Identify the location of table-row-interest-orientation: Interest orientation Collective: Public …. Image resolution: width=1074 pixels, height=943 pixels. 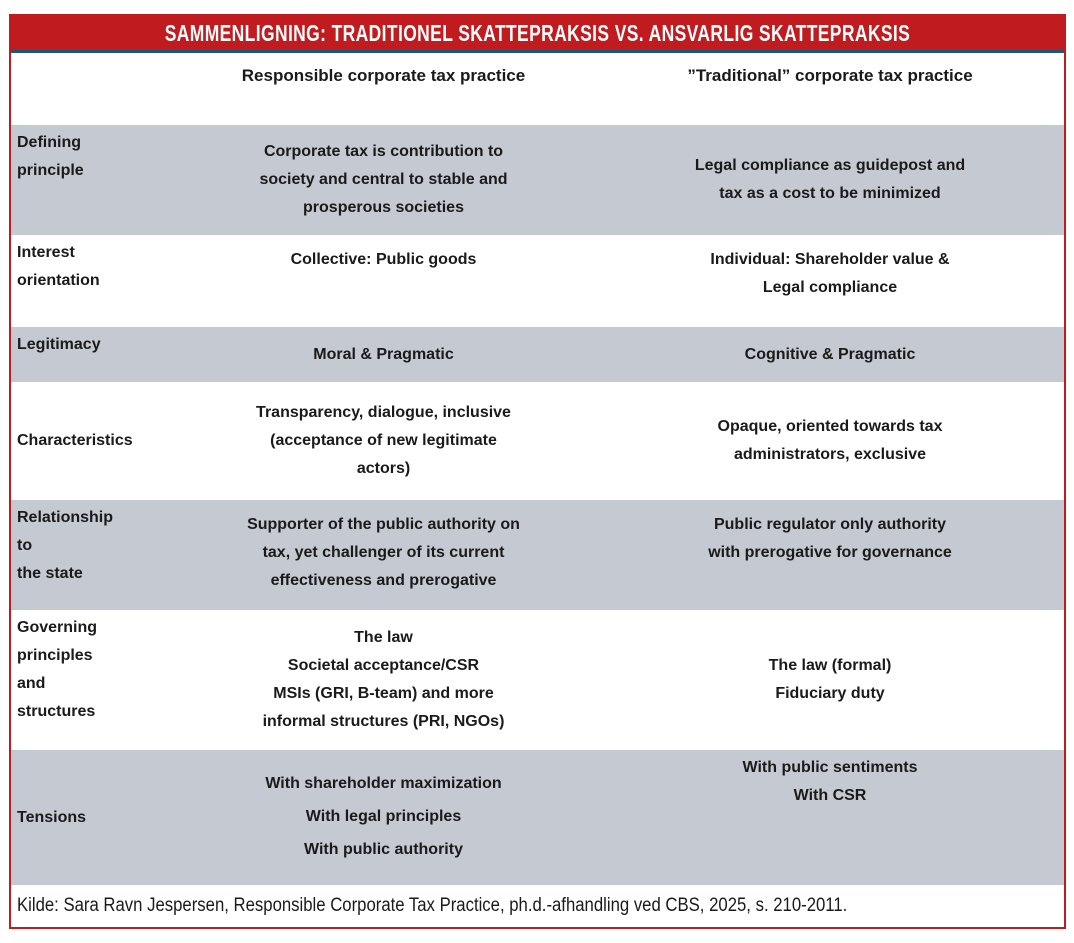
(537, 281).